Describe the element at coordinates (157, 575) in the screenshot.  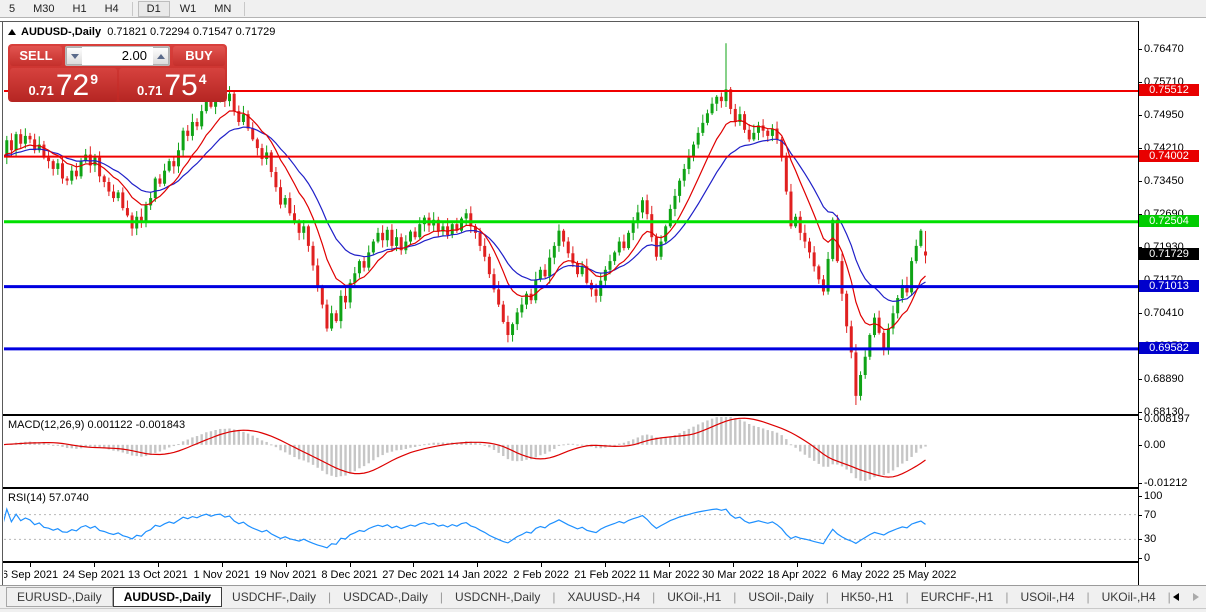
I see `date-label: 13 Oct 2021` at that location.